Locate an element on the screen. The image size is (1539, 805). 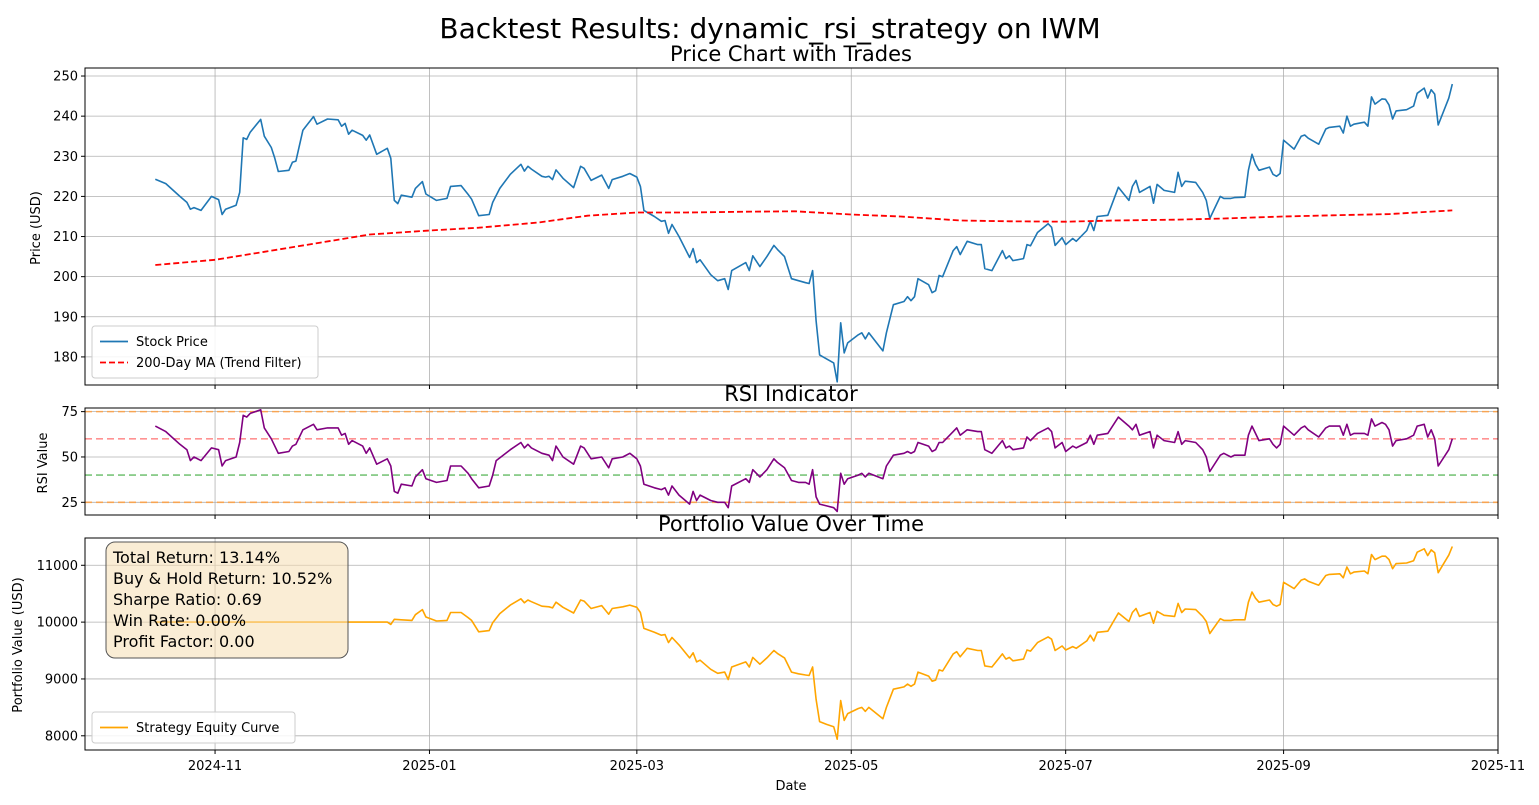
stats-line: Win Rate: 0.00% is located at coordinates (179, 620).